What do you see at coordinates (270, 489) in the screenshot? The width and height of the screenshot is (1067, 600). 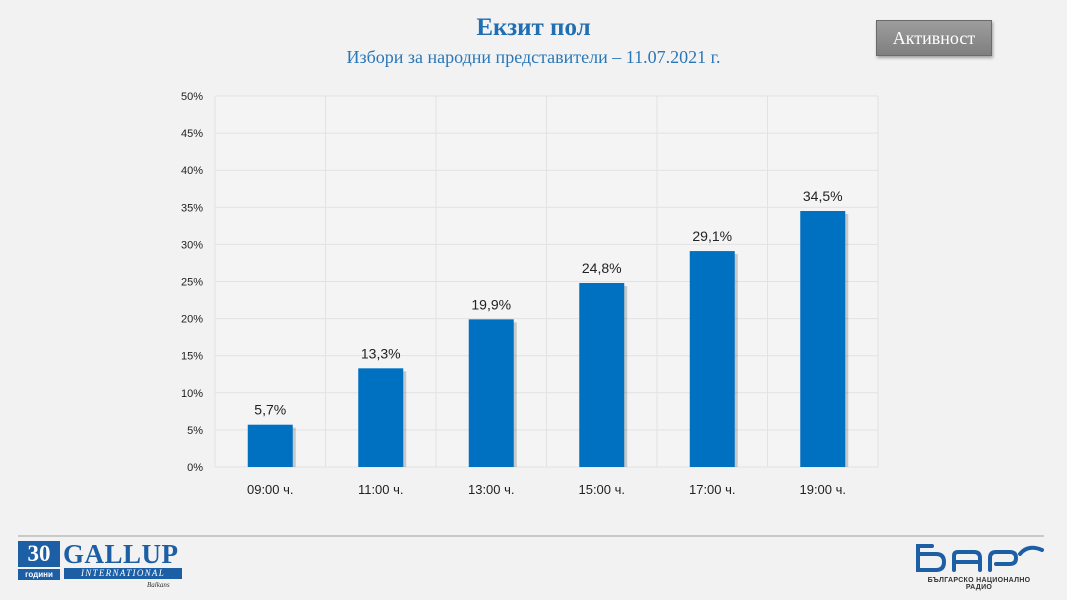 I see `x-tick-label: 09:00 ч.` at bounding box center [270, 489].